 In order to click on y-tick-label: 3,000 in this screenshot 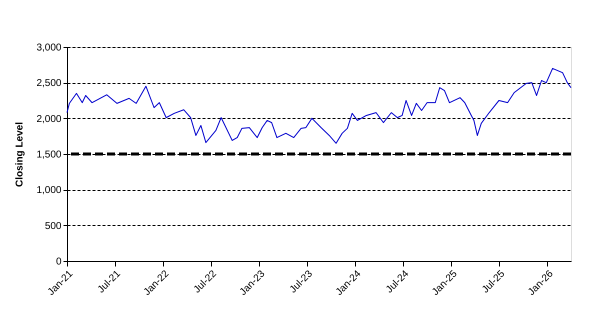, I will do `click(49, 48)`.